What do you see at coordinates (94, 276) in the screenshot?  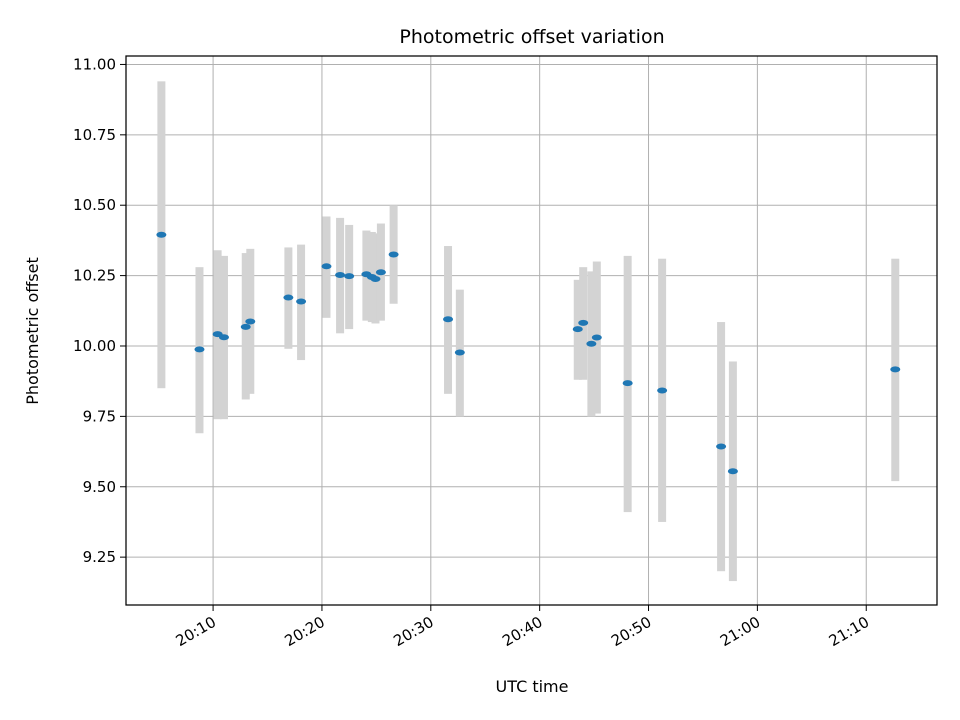 I see `y-tick-label: 10.25` at bounding box center [94, 276].